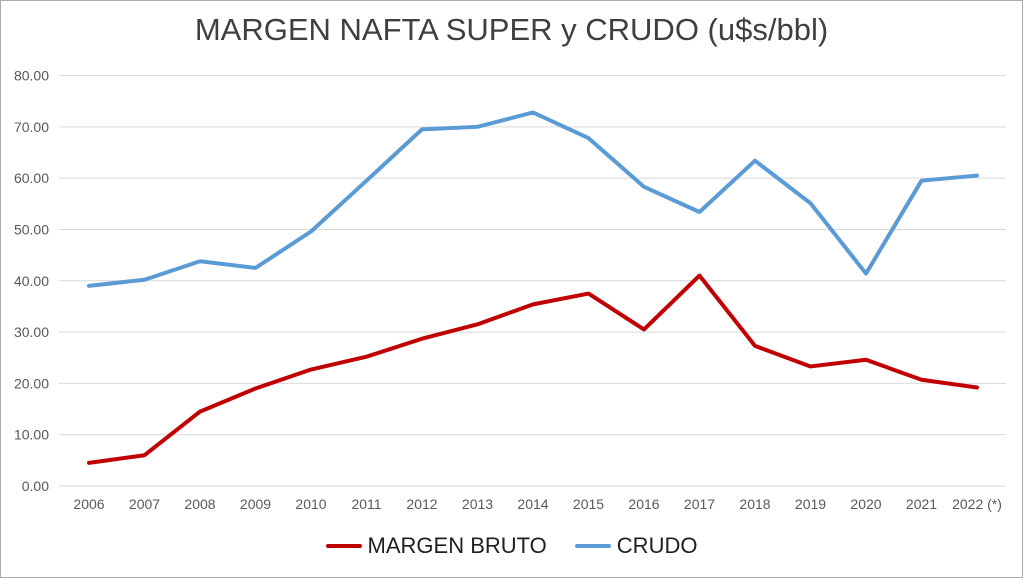  I want to click on y-axis-tick-label: 10.00, so click(31, 435).